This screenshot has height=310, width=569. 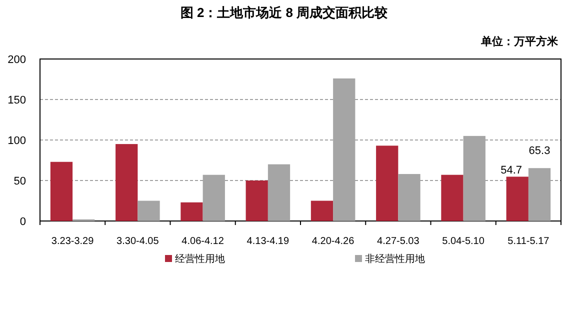 I want to click on x-tick-label: 5.11-5.17, so click(x=529, y=241).